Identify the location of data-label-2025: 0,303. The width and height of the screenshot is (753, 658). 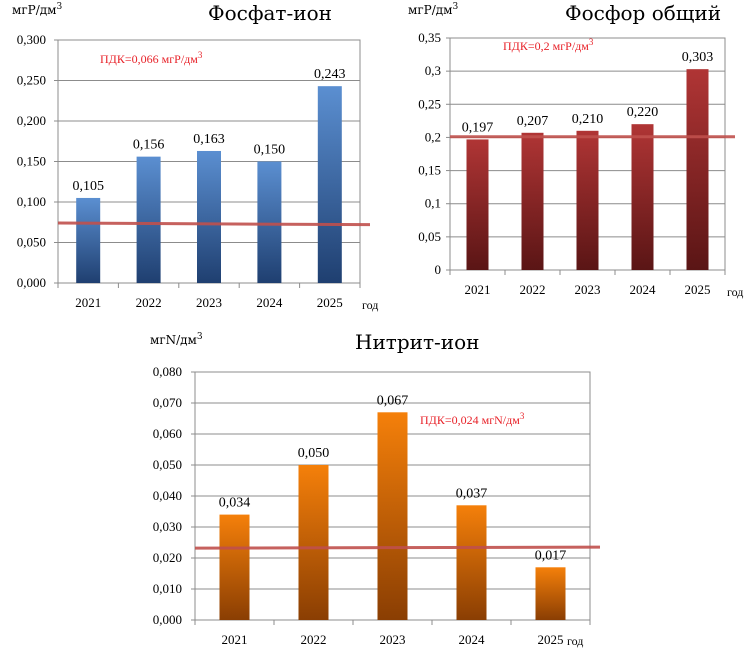
(698, 57).